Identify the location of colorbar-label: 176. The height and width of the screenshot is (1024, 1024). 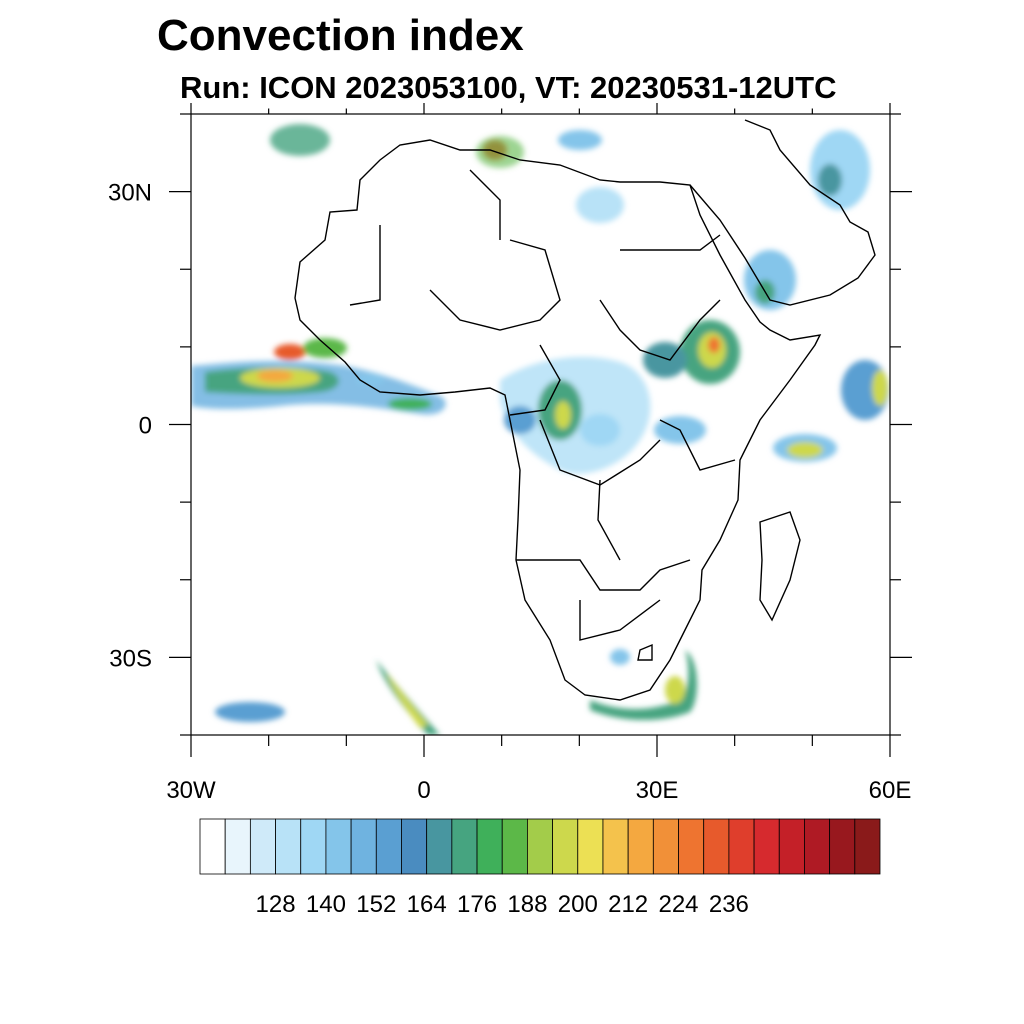
(477, 904).